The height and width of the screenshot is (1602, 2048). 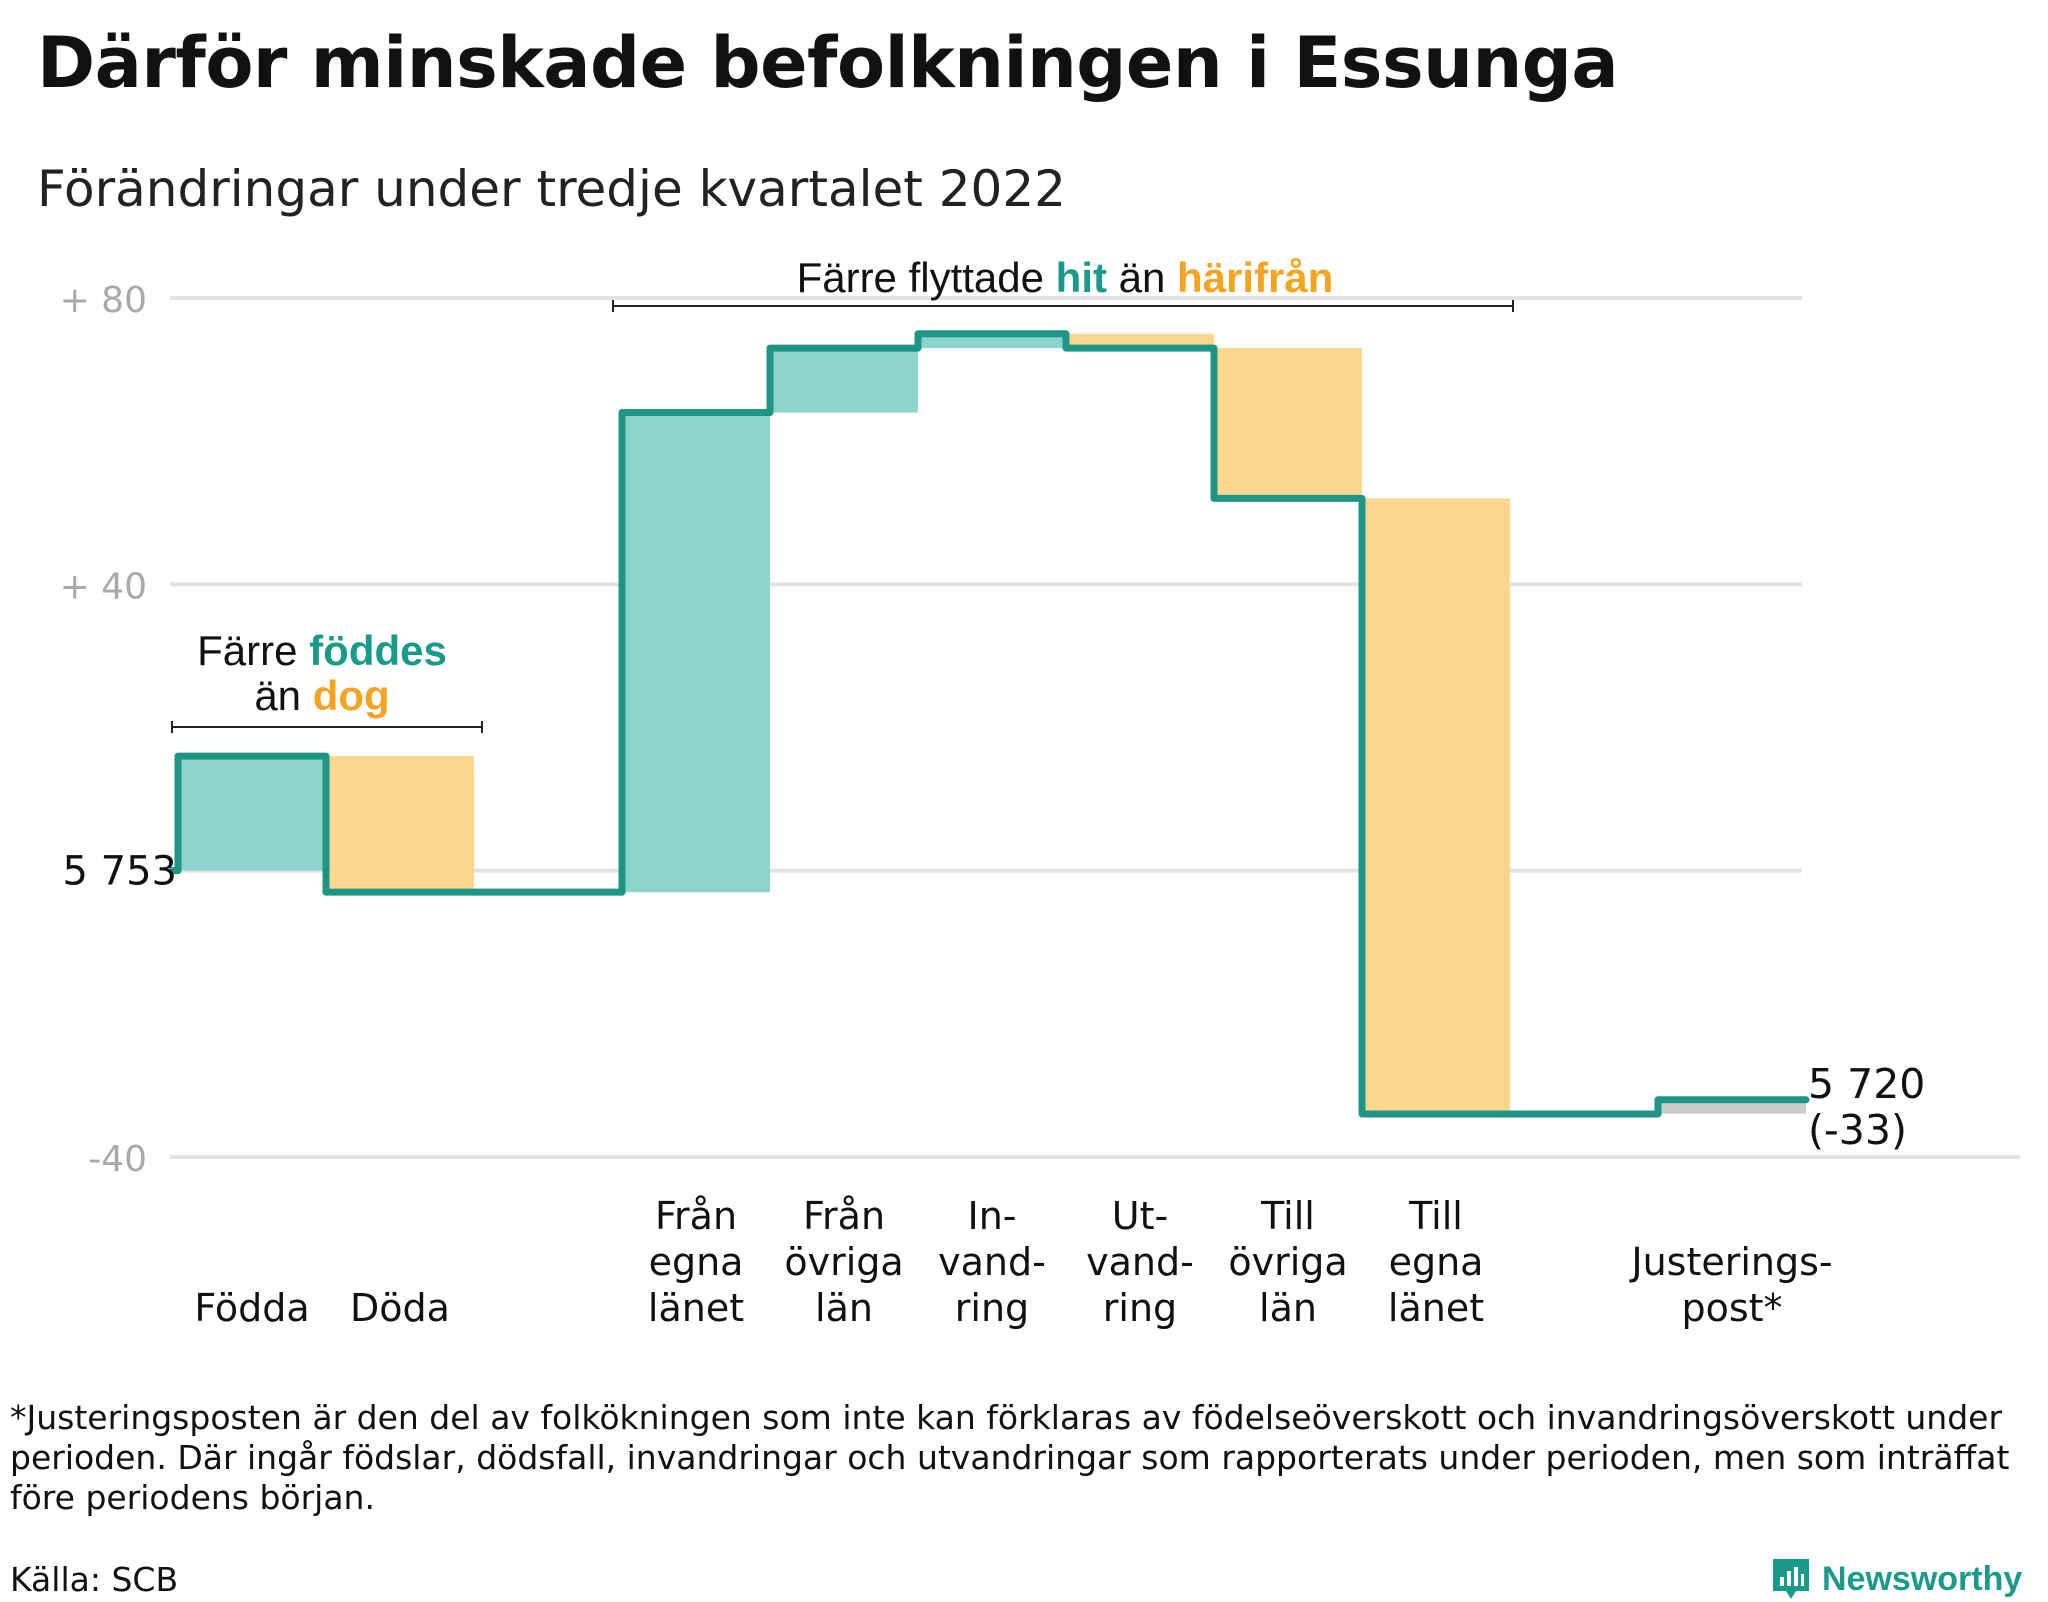 I want to click on y-axis: + 80 + 40 5 753 -40, so click(x=118, y=730).